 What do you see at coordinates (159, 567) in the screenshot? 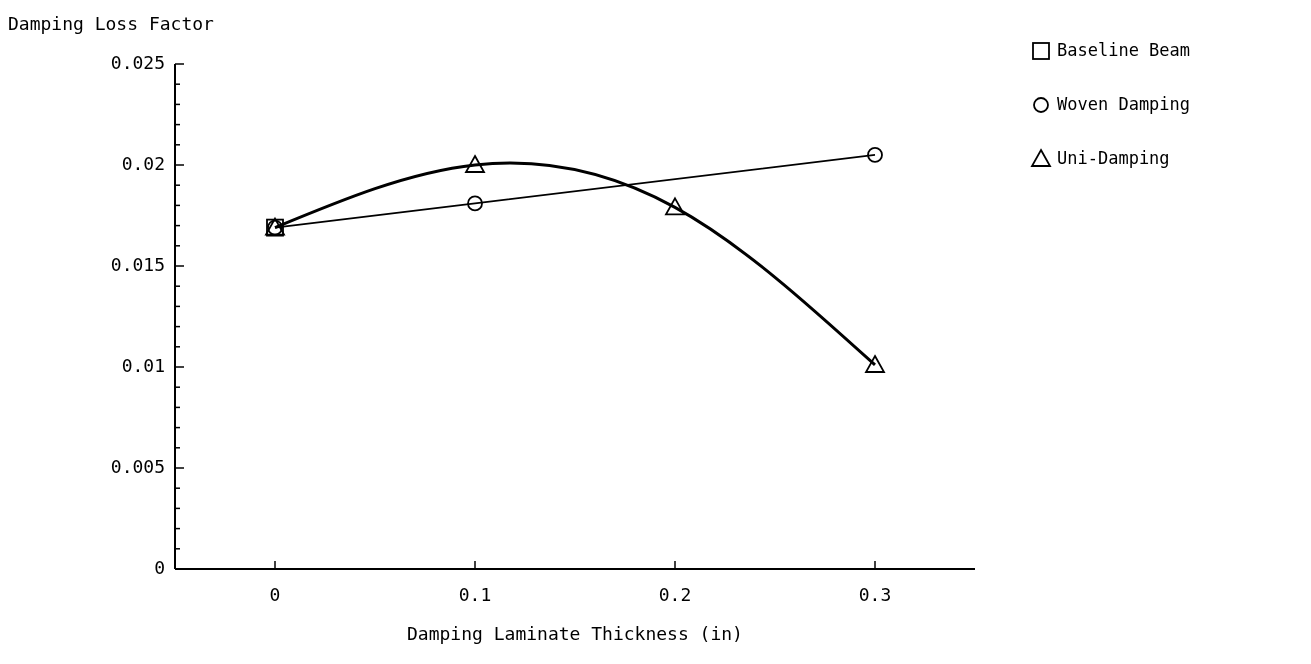
I see `y-tick-label: 0` at bounding box center [159, 567].